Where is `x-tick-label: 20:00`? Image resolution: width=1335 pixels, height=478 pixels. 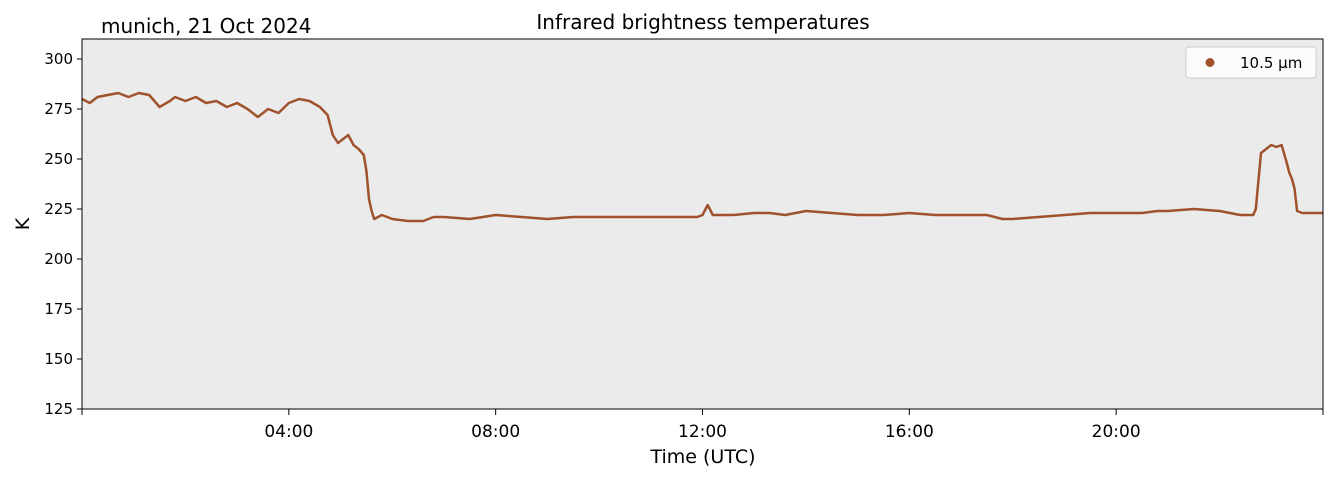 x-tick-label: 20:00 is located at coordinates (1116, 432).